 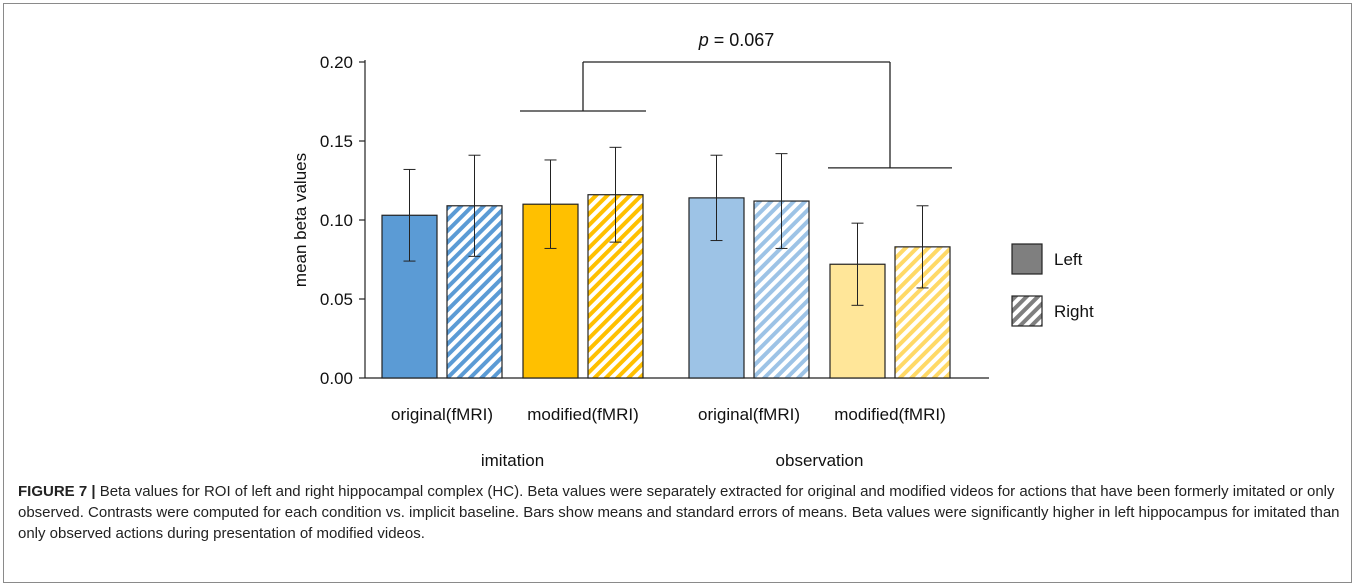 I want to click on y-tick-label: 0.20, so click(x=336, y=62).